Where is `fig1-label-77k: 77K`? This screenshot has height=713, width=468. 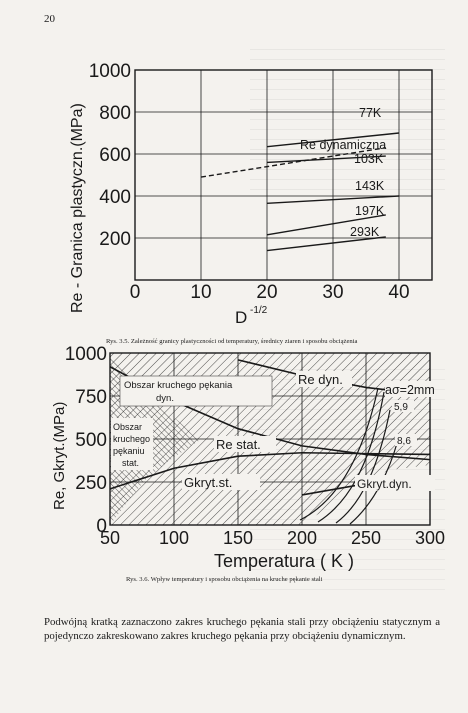 fig1-label-77k: 77K is located at coordinates (370, 113).